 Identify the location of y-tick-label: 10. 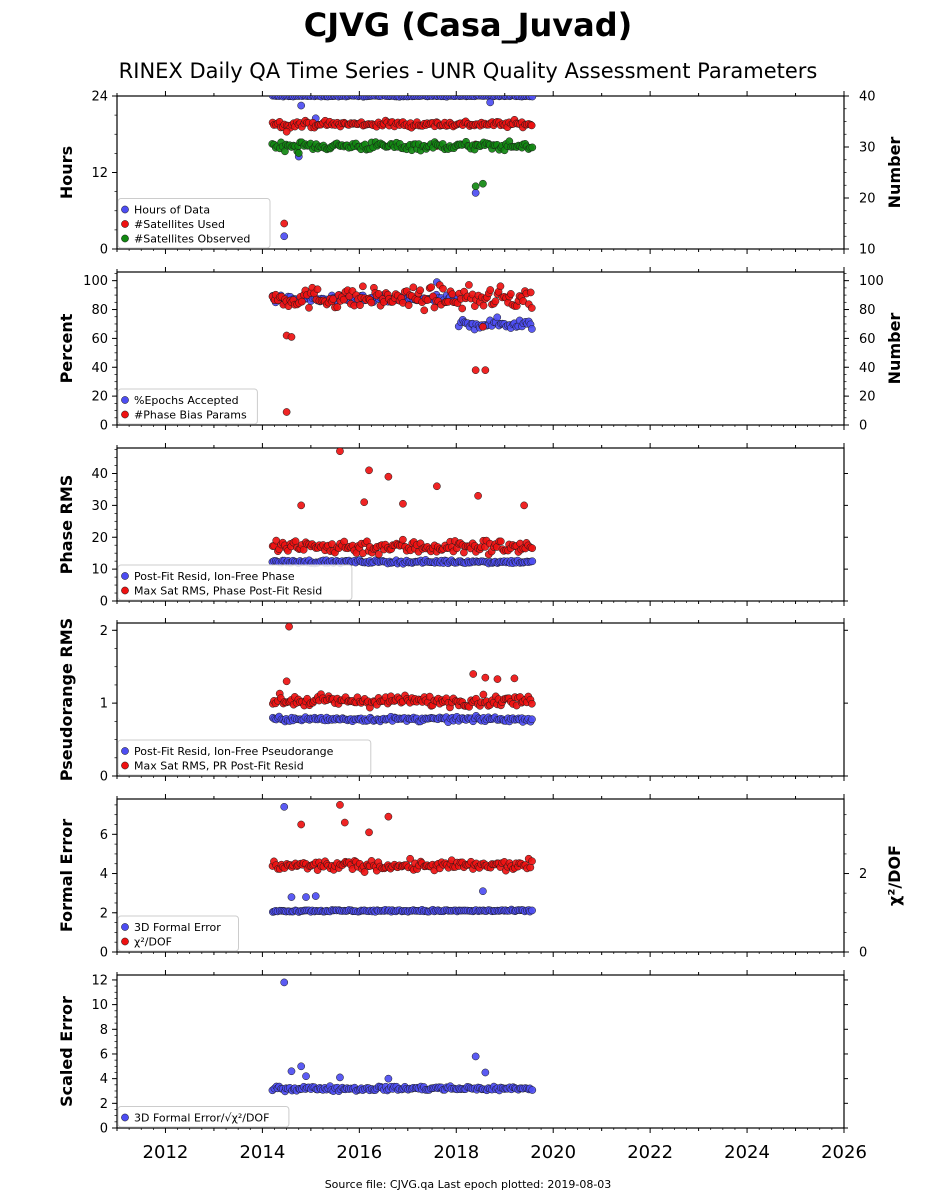
(99, 570).